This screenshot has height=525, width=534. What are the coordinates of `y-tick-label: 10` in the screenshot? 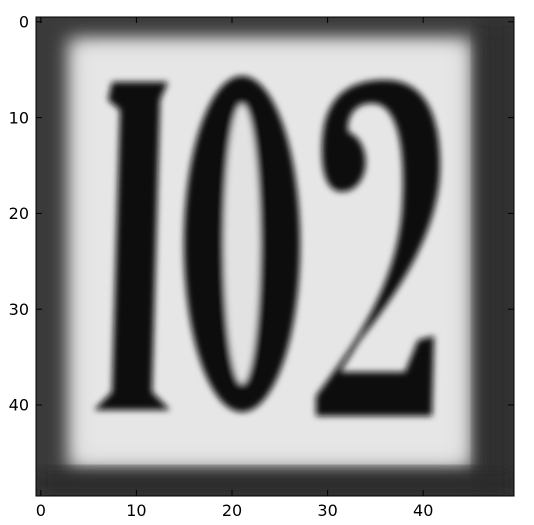 It's located at (19, 117).